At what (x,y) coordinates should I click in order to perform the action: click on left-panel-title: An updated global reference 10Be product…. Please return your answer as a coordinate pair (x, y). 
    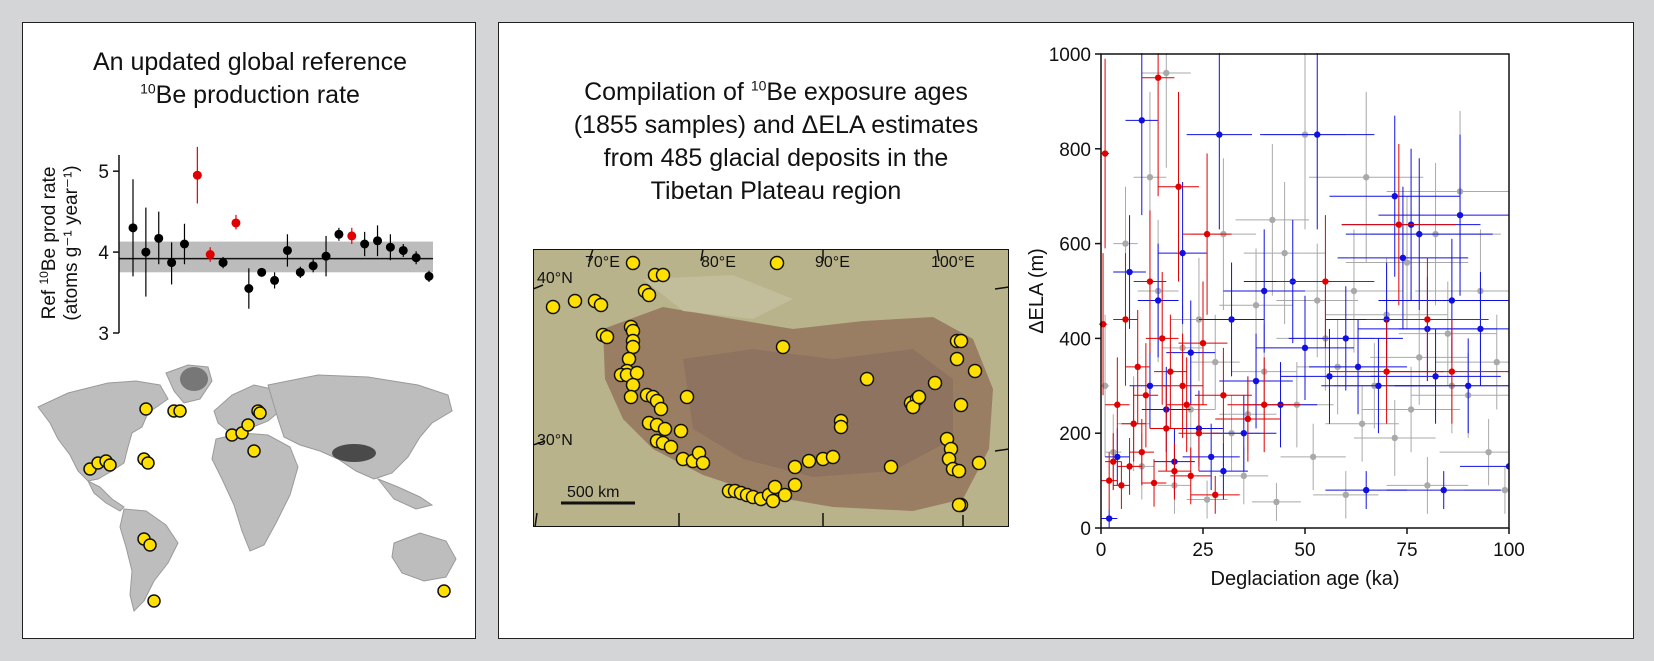
    Looking at the image, I should click on (250, 79).